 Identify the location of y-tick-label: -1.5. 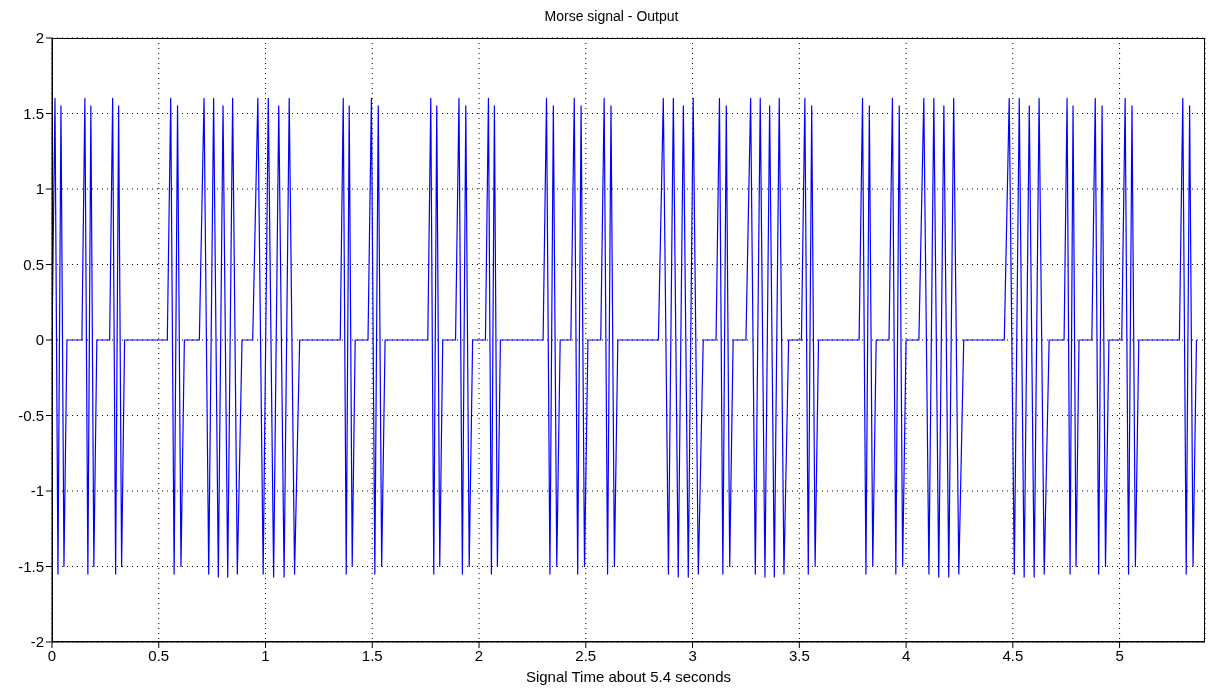
(31, 566).